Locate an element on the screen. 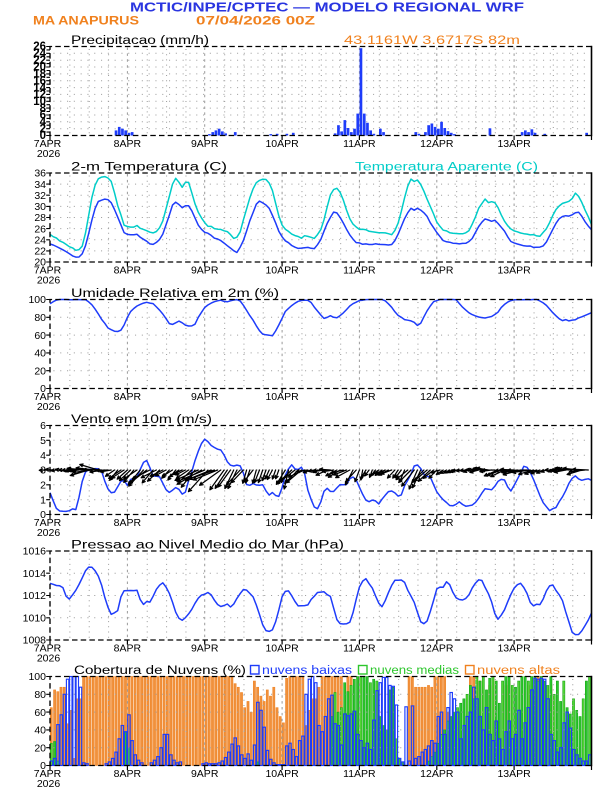  svg-text: 1014 is located at coordinates (35, 574).